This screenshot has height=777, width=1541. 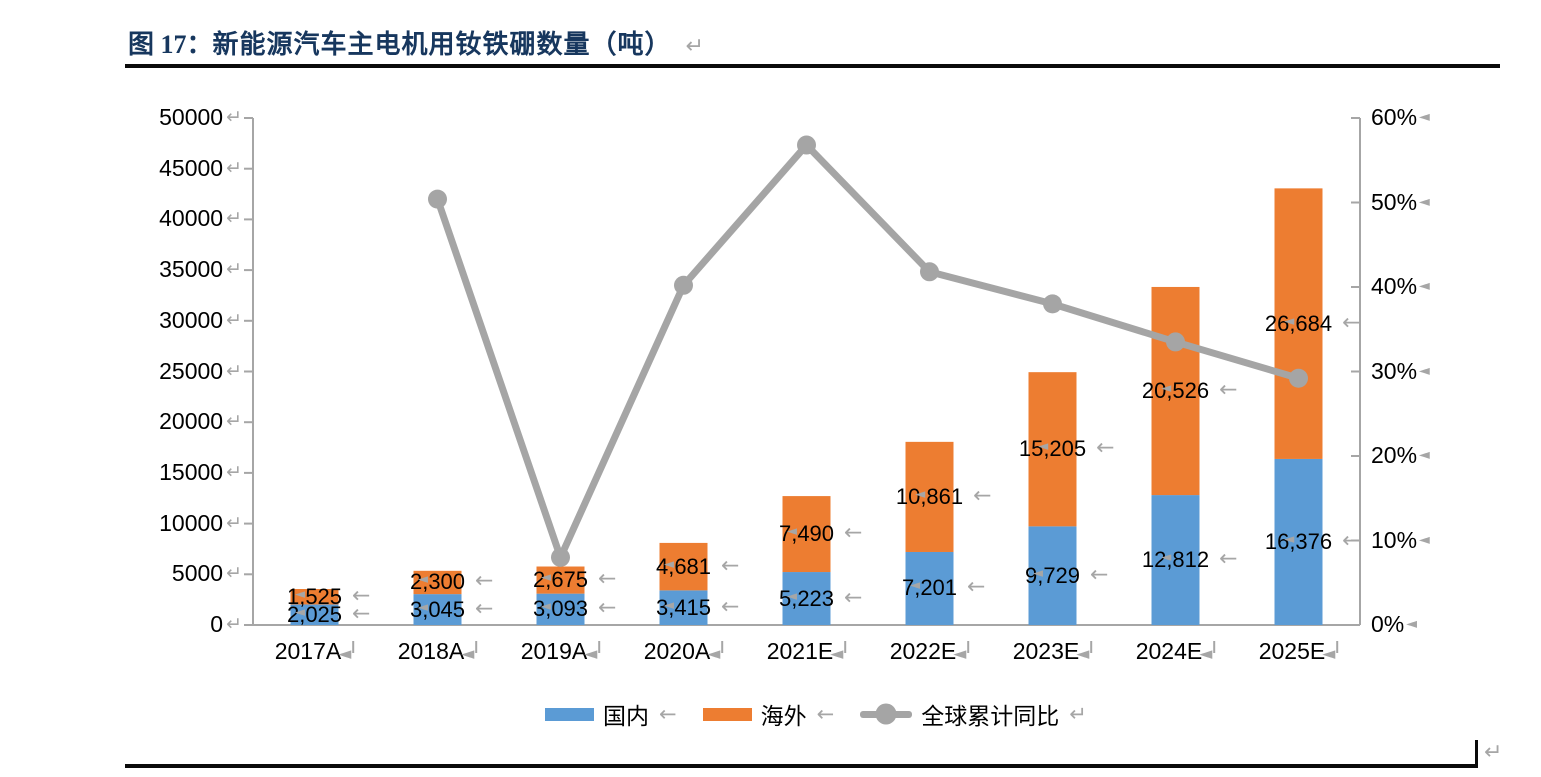 I want to click on bar-overseas-2019A, so click(x=560, y=580).